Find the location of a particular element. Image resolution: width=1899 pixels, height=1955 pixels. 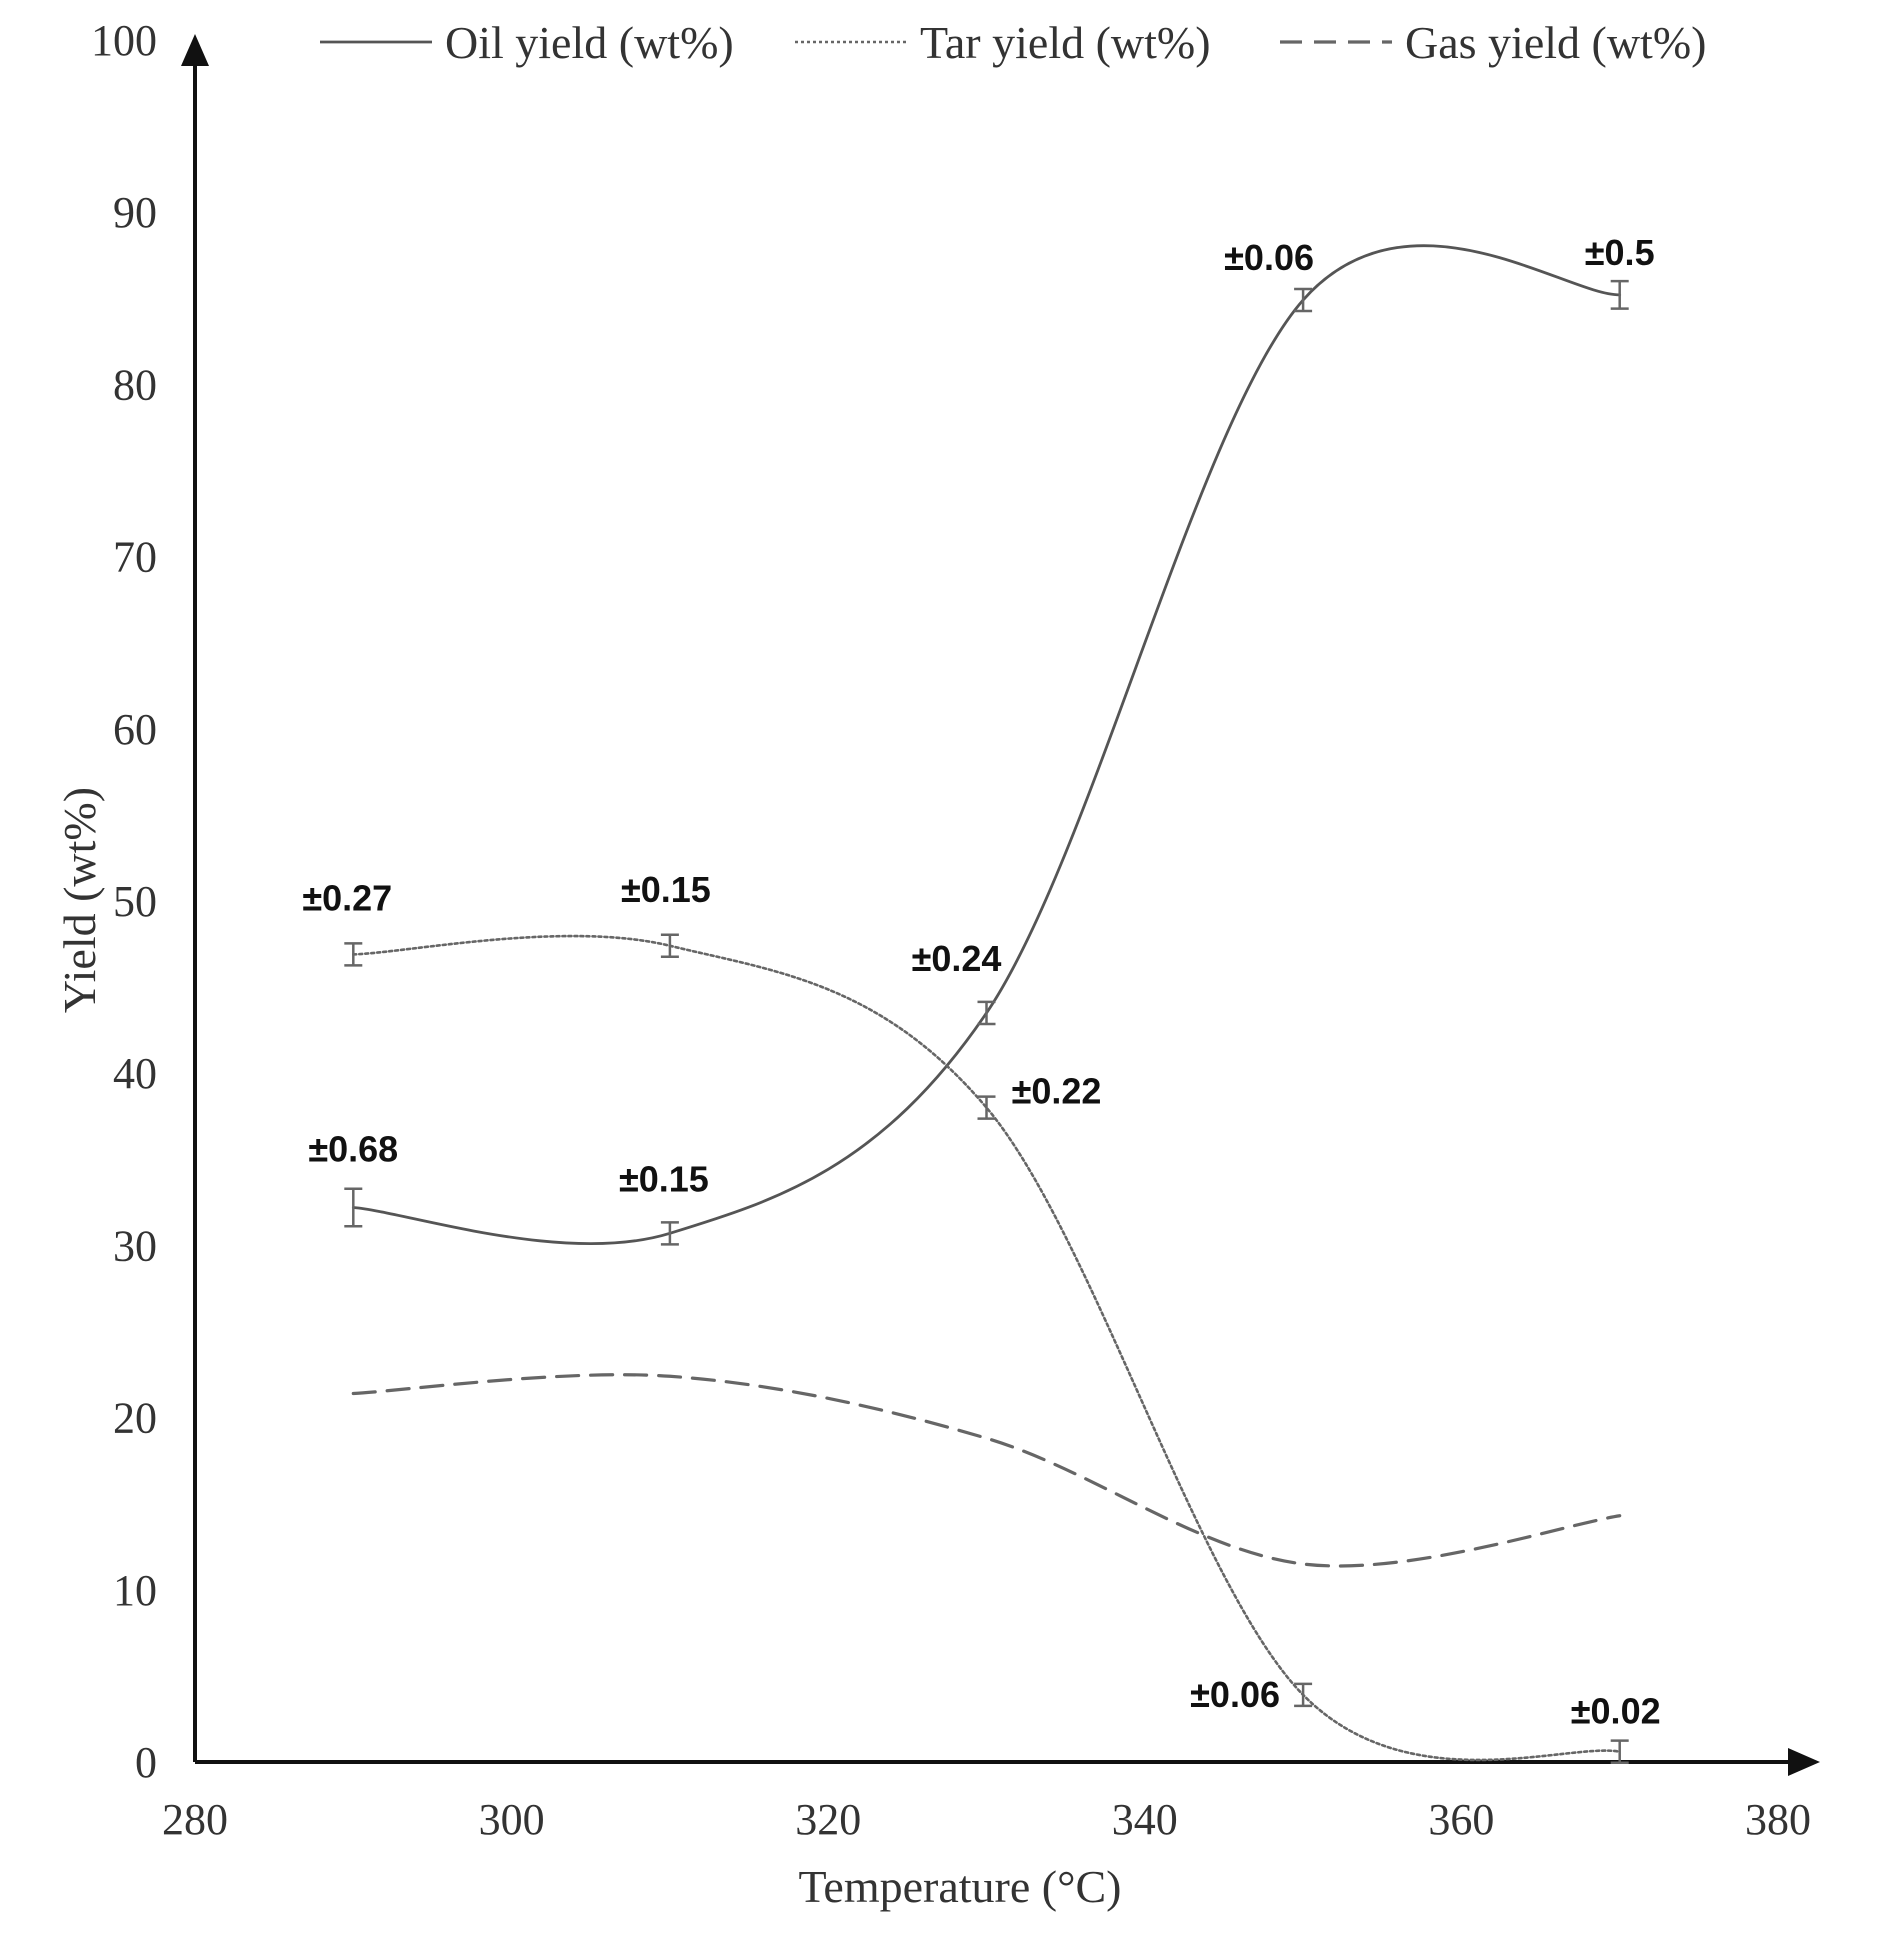

legend-item-tar: Tar yield (wt%) is located at coordinates (1003, 42).